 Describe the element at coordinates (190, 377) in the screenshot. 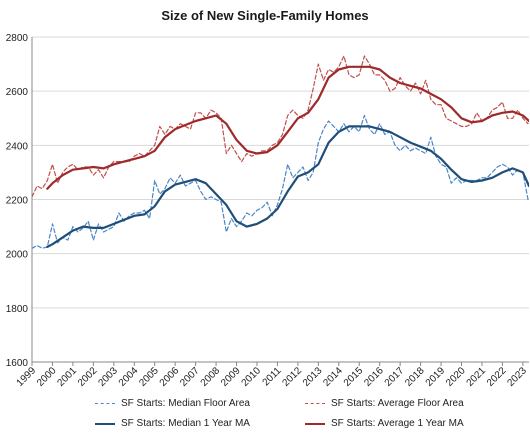

I see `x-tick-label: 2007` at that location.